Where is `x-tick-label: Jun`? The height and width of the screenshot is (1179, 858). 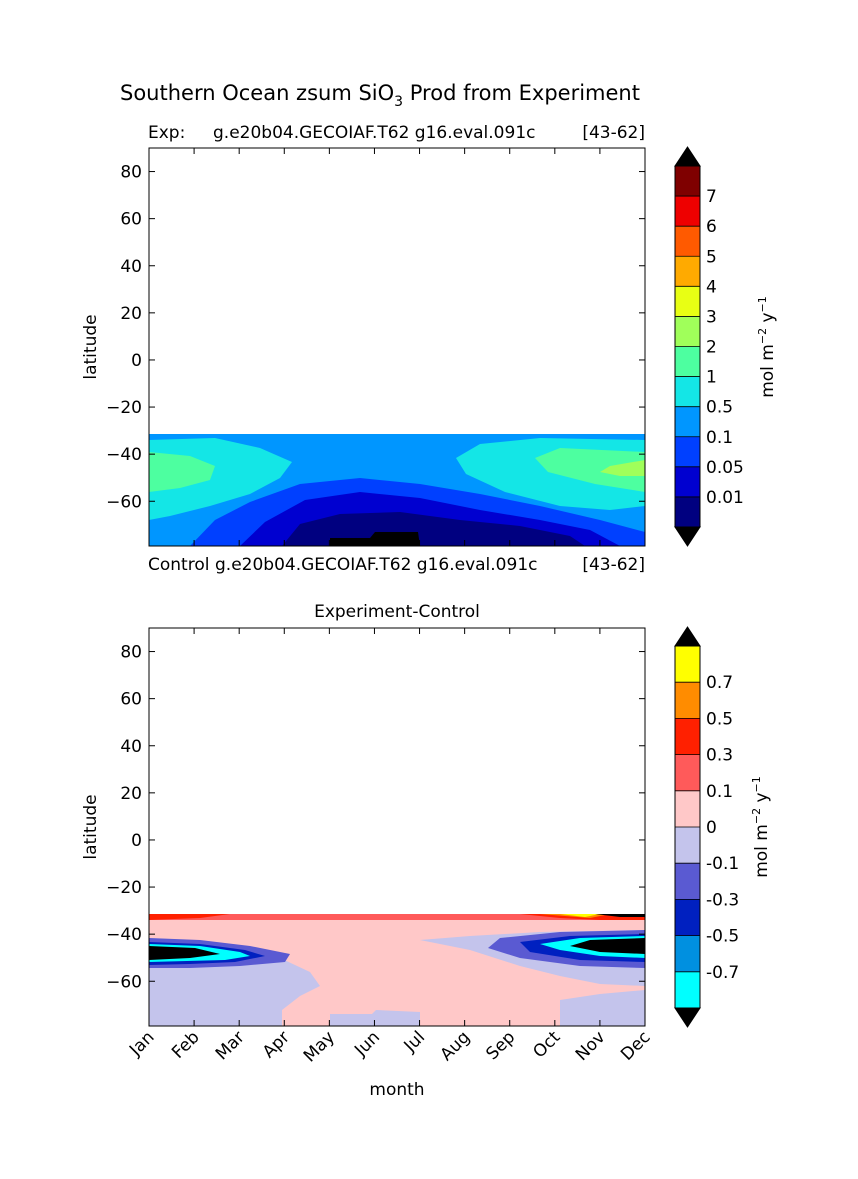 x-tick-label: Jun is located at coordinates (367, 1044).